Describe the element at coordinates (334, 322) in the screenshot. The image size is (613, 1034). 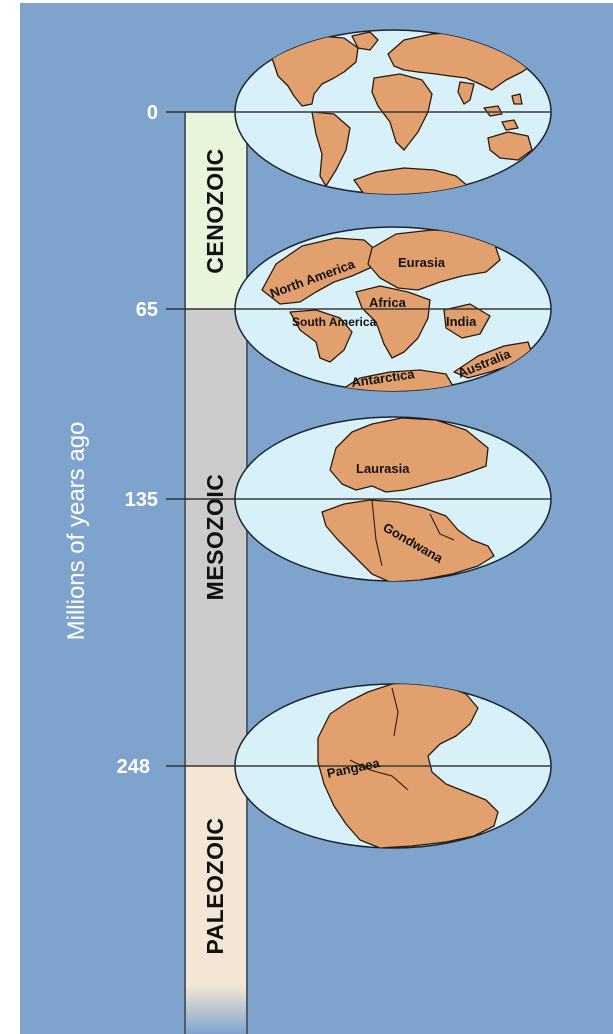
I see `label-south-america: South America` at that location.